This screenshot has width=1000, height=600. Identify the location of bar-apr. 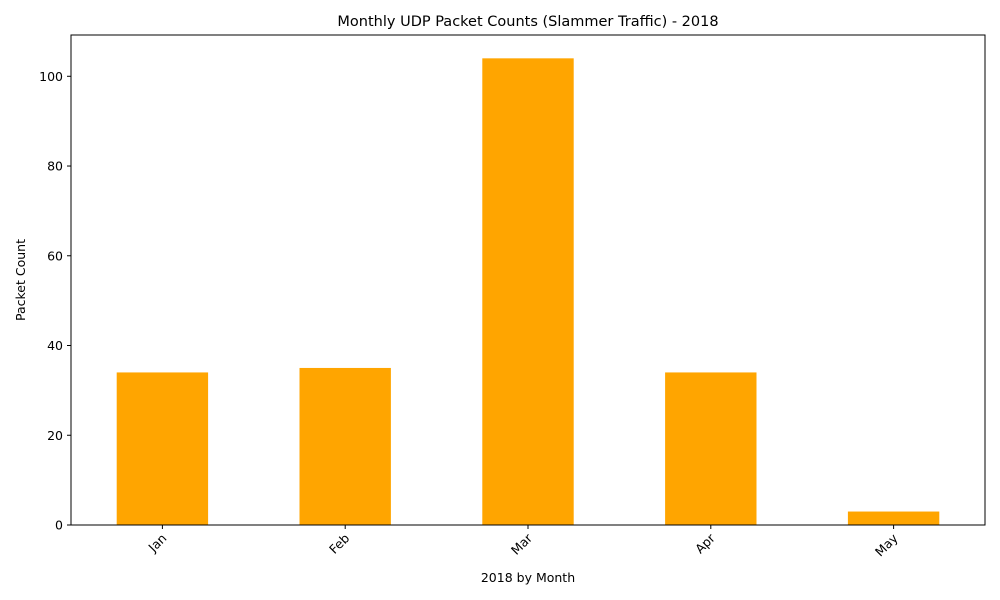
(711, 448).